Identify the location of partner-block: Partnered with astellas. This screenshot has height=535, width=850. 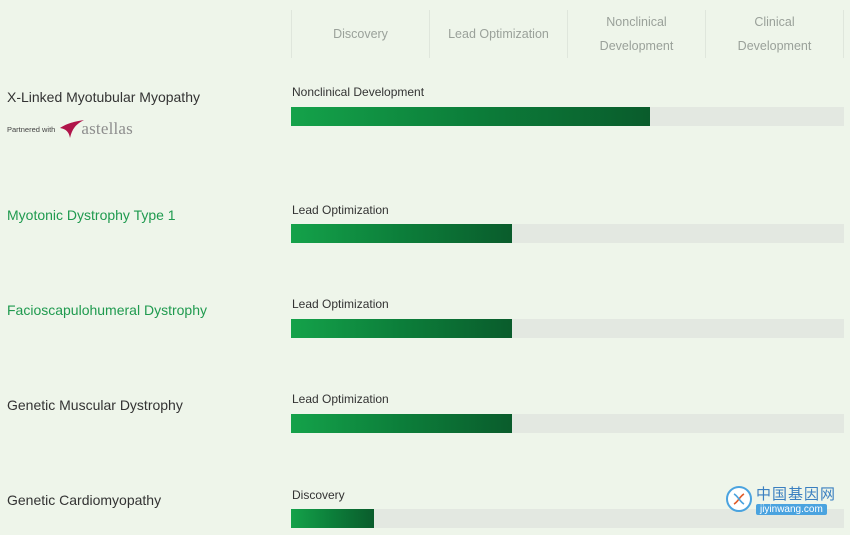
(70, 129).